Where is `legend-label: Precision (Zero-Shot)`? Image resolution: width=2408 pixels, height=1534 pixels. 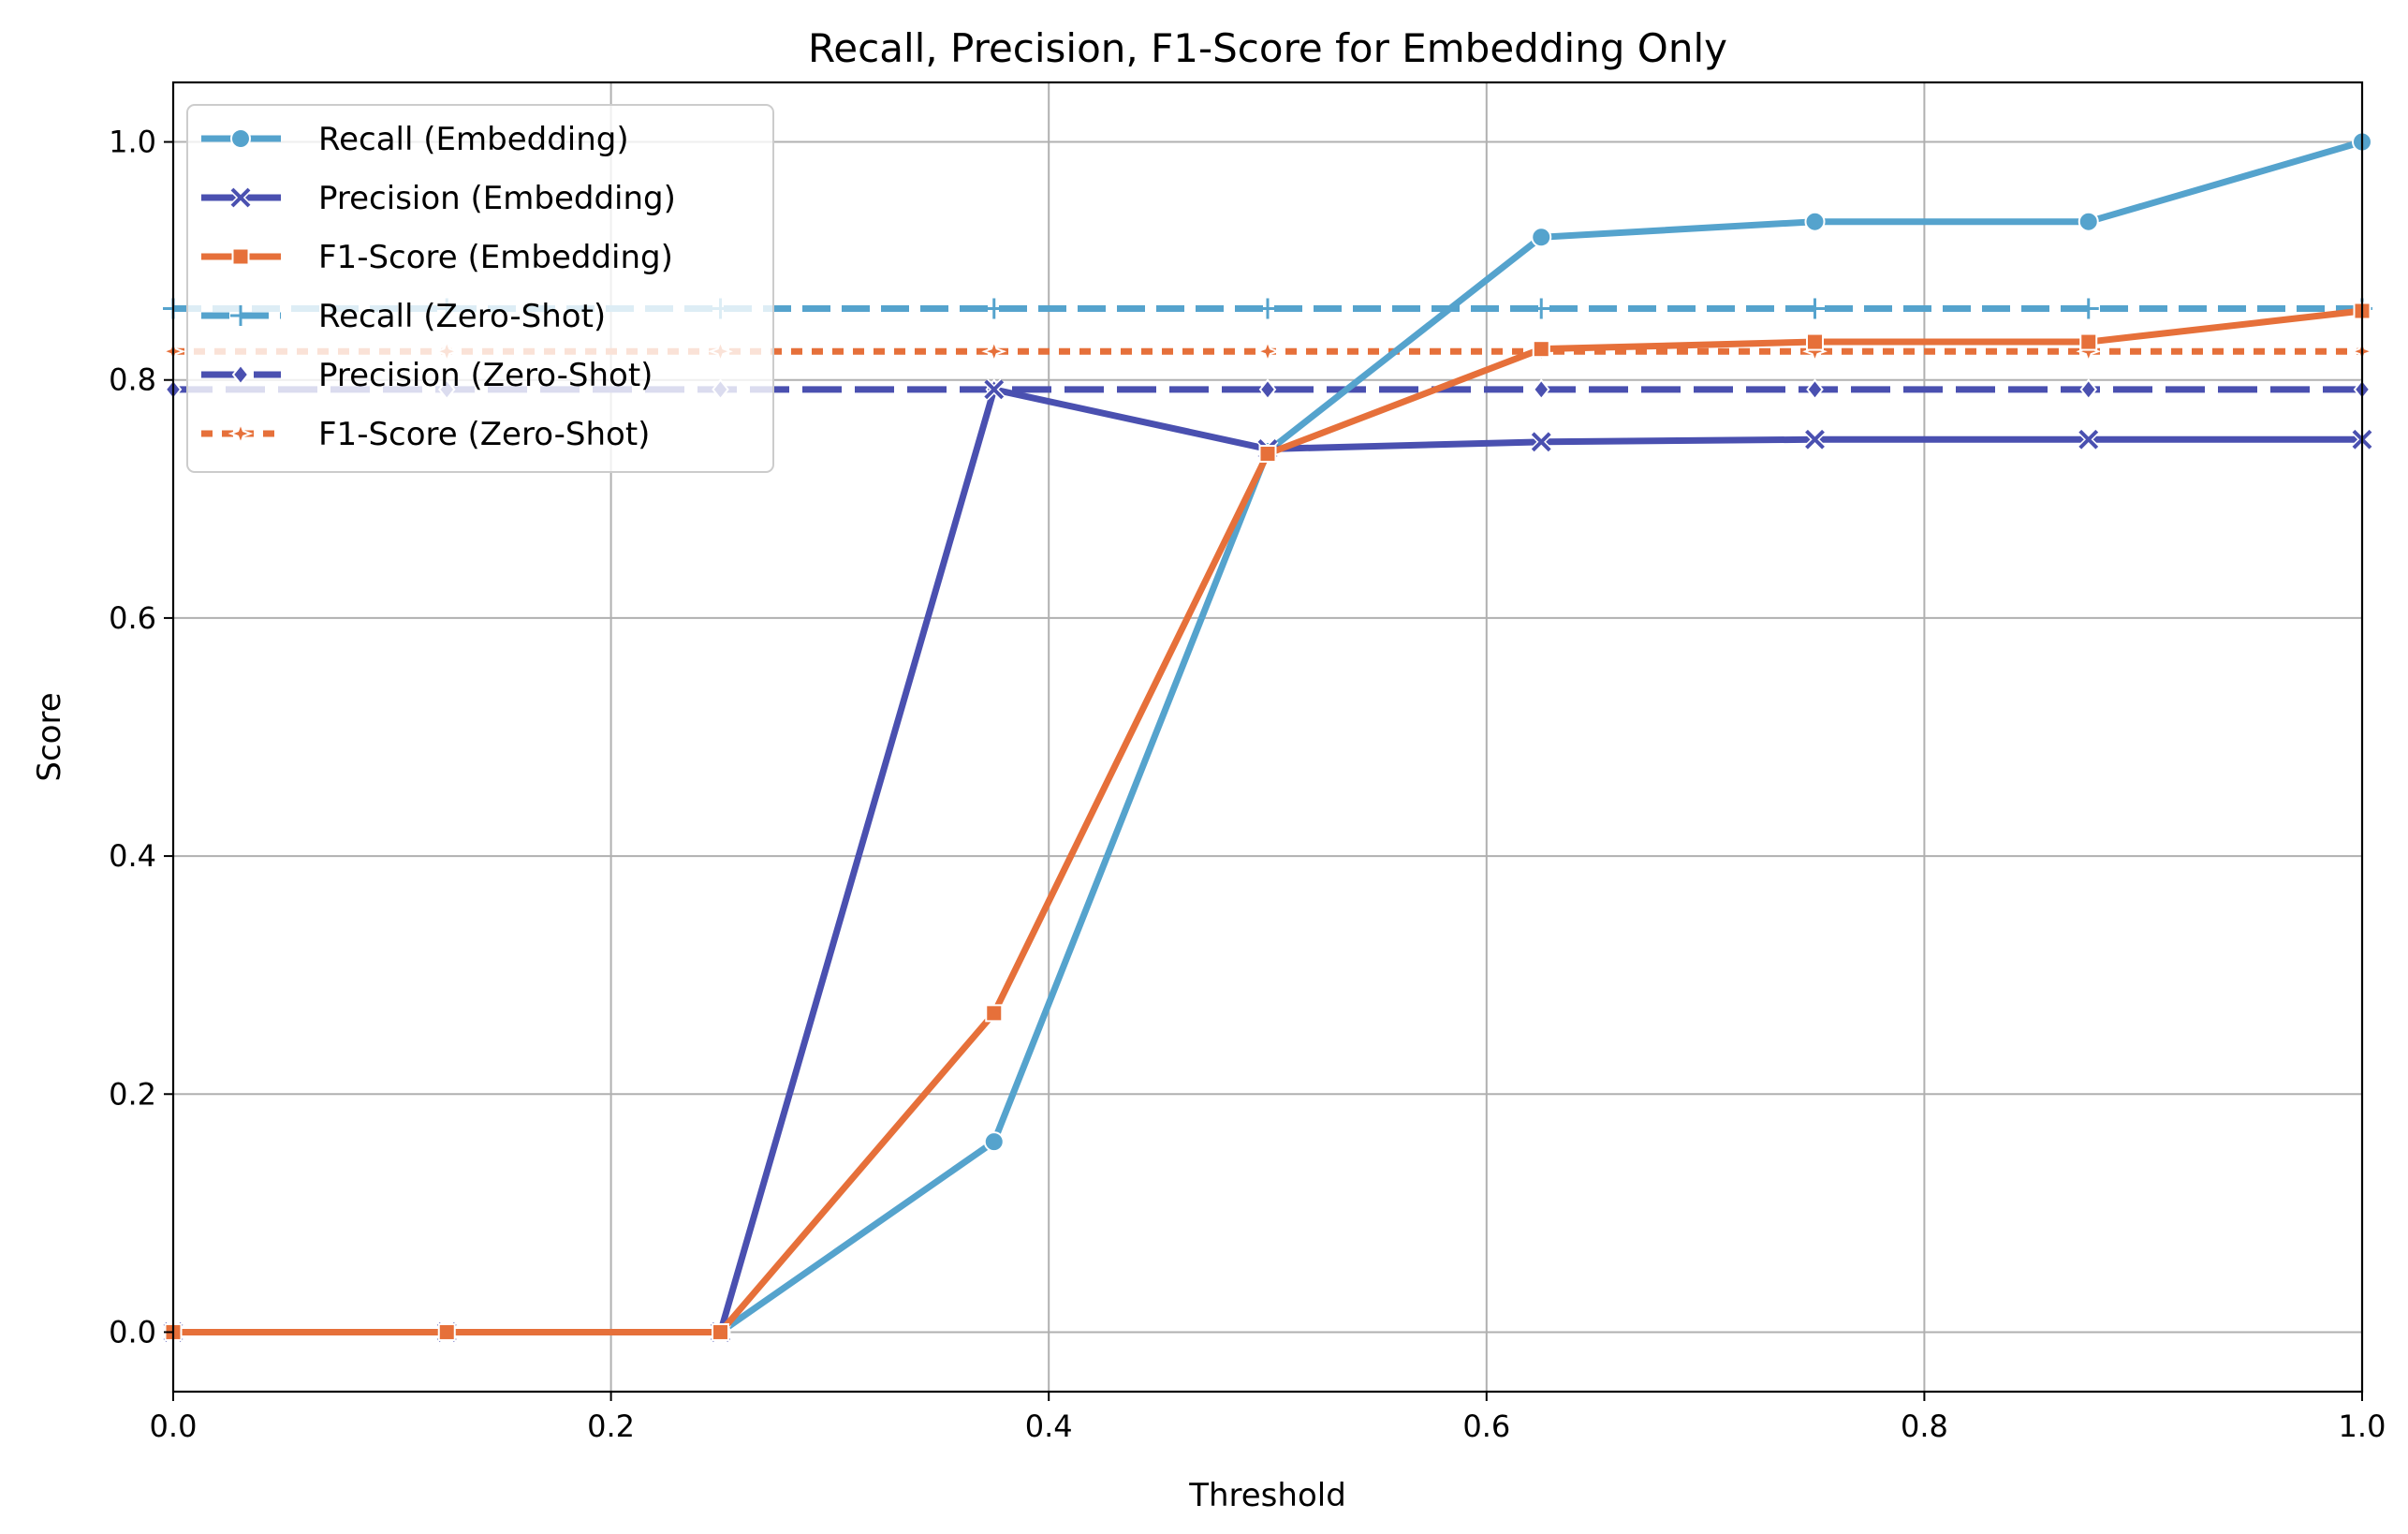 legend-label: Precision (Zero-Shot) is located at coordinates (485, 376).